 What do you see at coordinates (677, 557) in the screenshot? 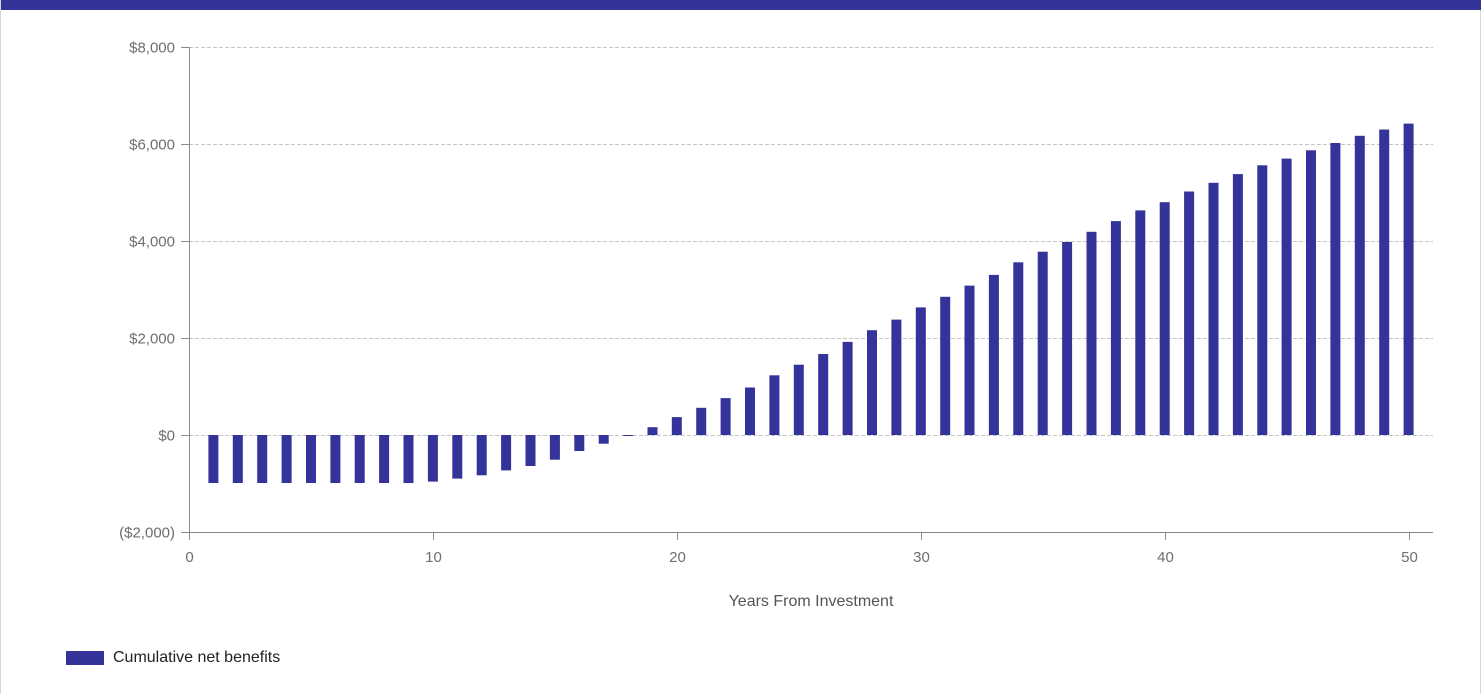
I see `x-tick-label-2: 20` at bounding box center [677, 557].